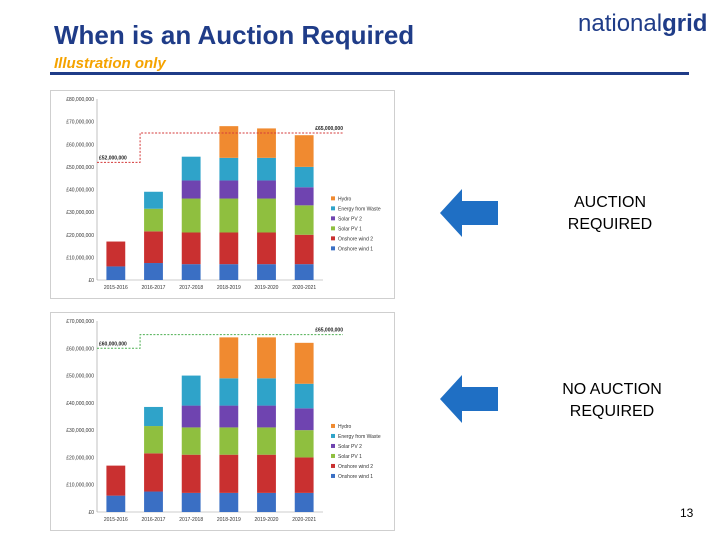 The height and width of the screenshot is (540, 720). What do you see at coordinates (110, 63) in the screenshot?
I see `slide-subtitle: Illustration only` at bounding box center [110, 63].